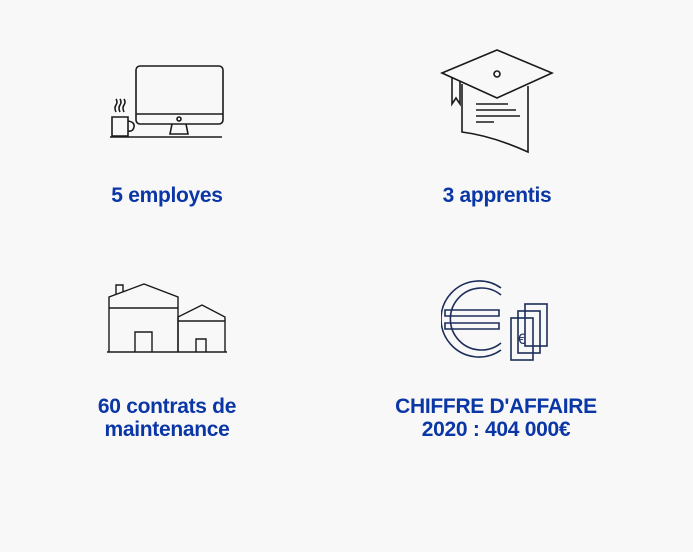  Describe the element at coordinates (168, 103) in the screenshot. I see `computer-coffee-icon` at that location.